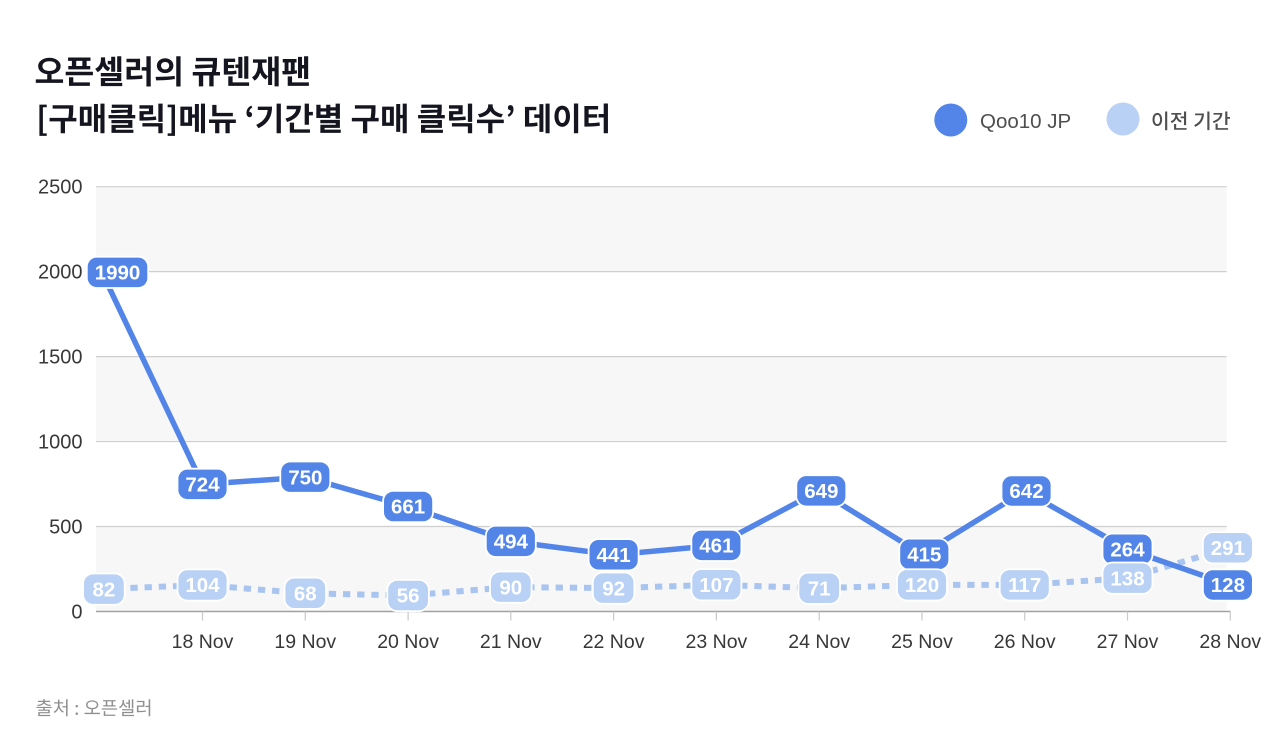  Describe the element at coordinates (1128, 642) in the screenshot. I see `svg-text: 27 Nov` at that location.